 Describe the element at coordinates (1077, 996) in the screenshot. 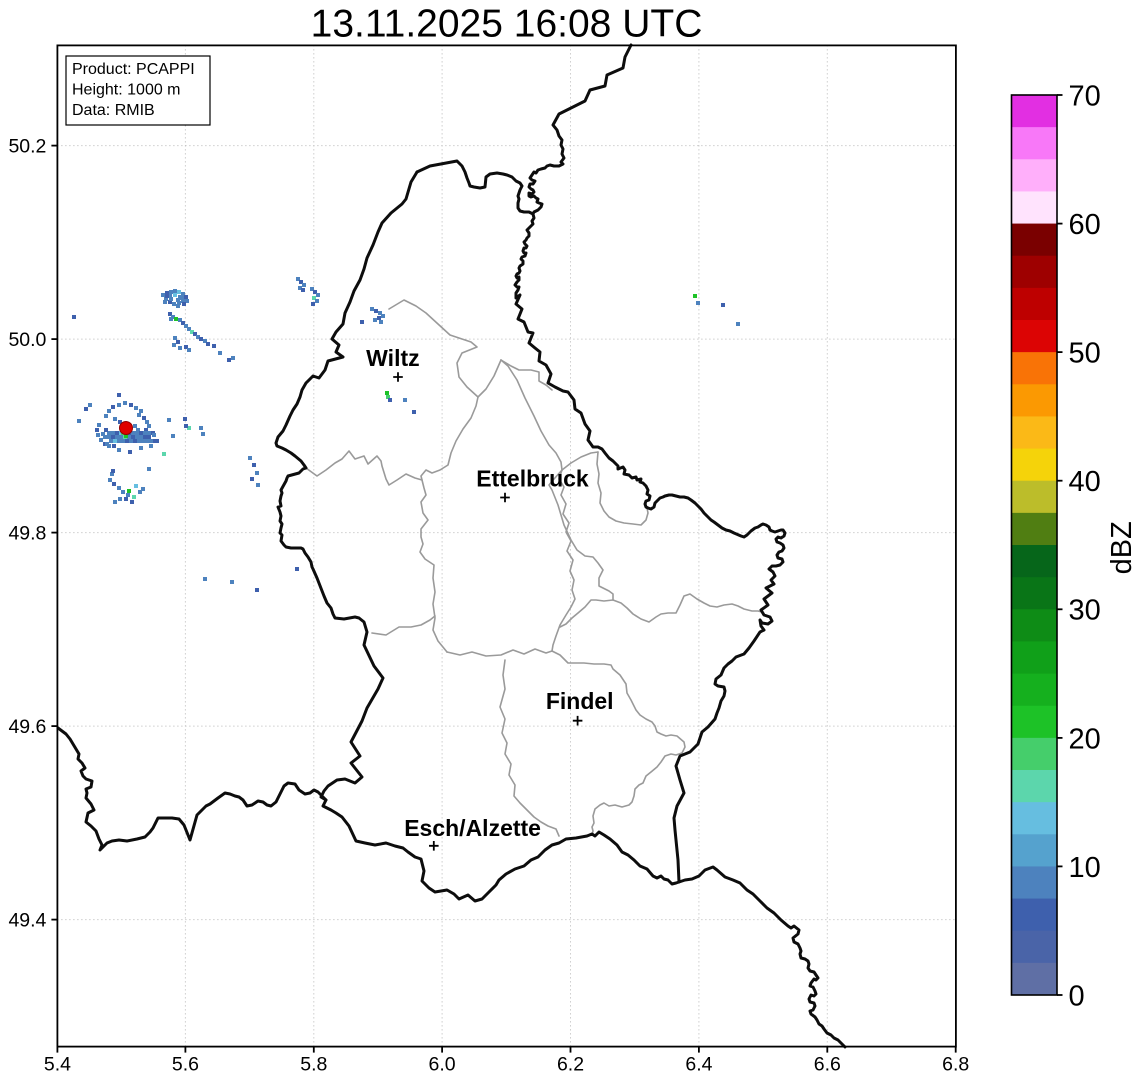

I see `svg-text: 0` at that location.